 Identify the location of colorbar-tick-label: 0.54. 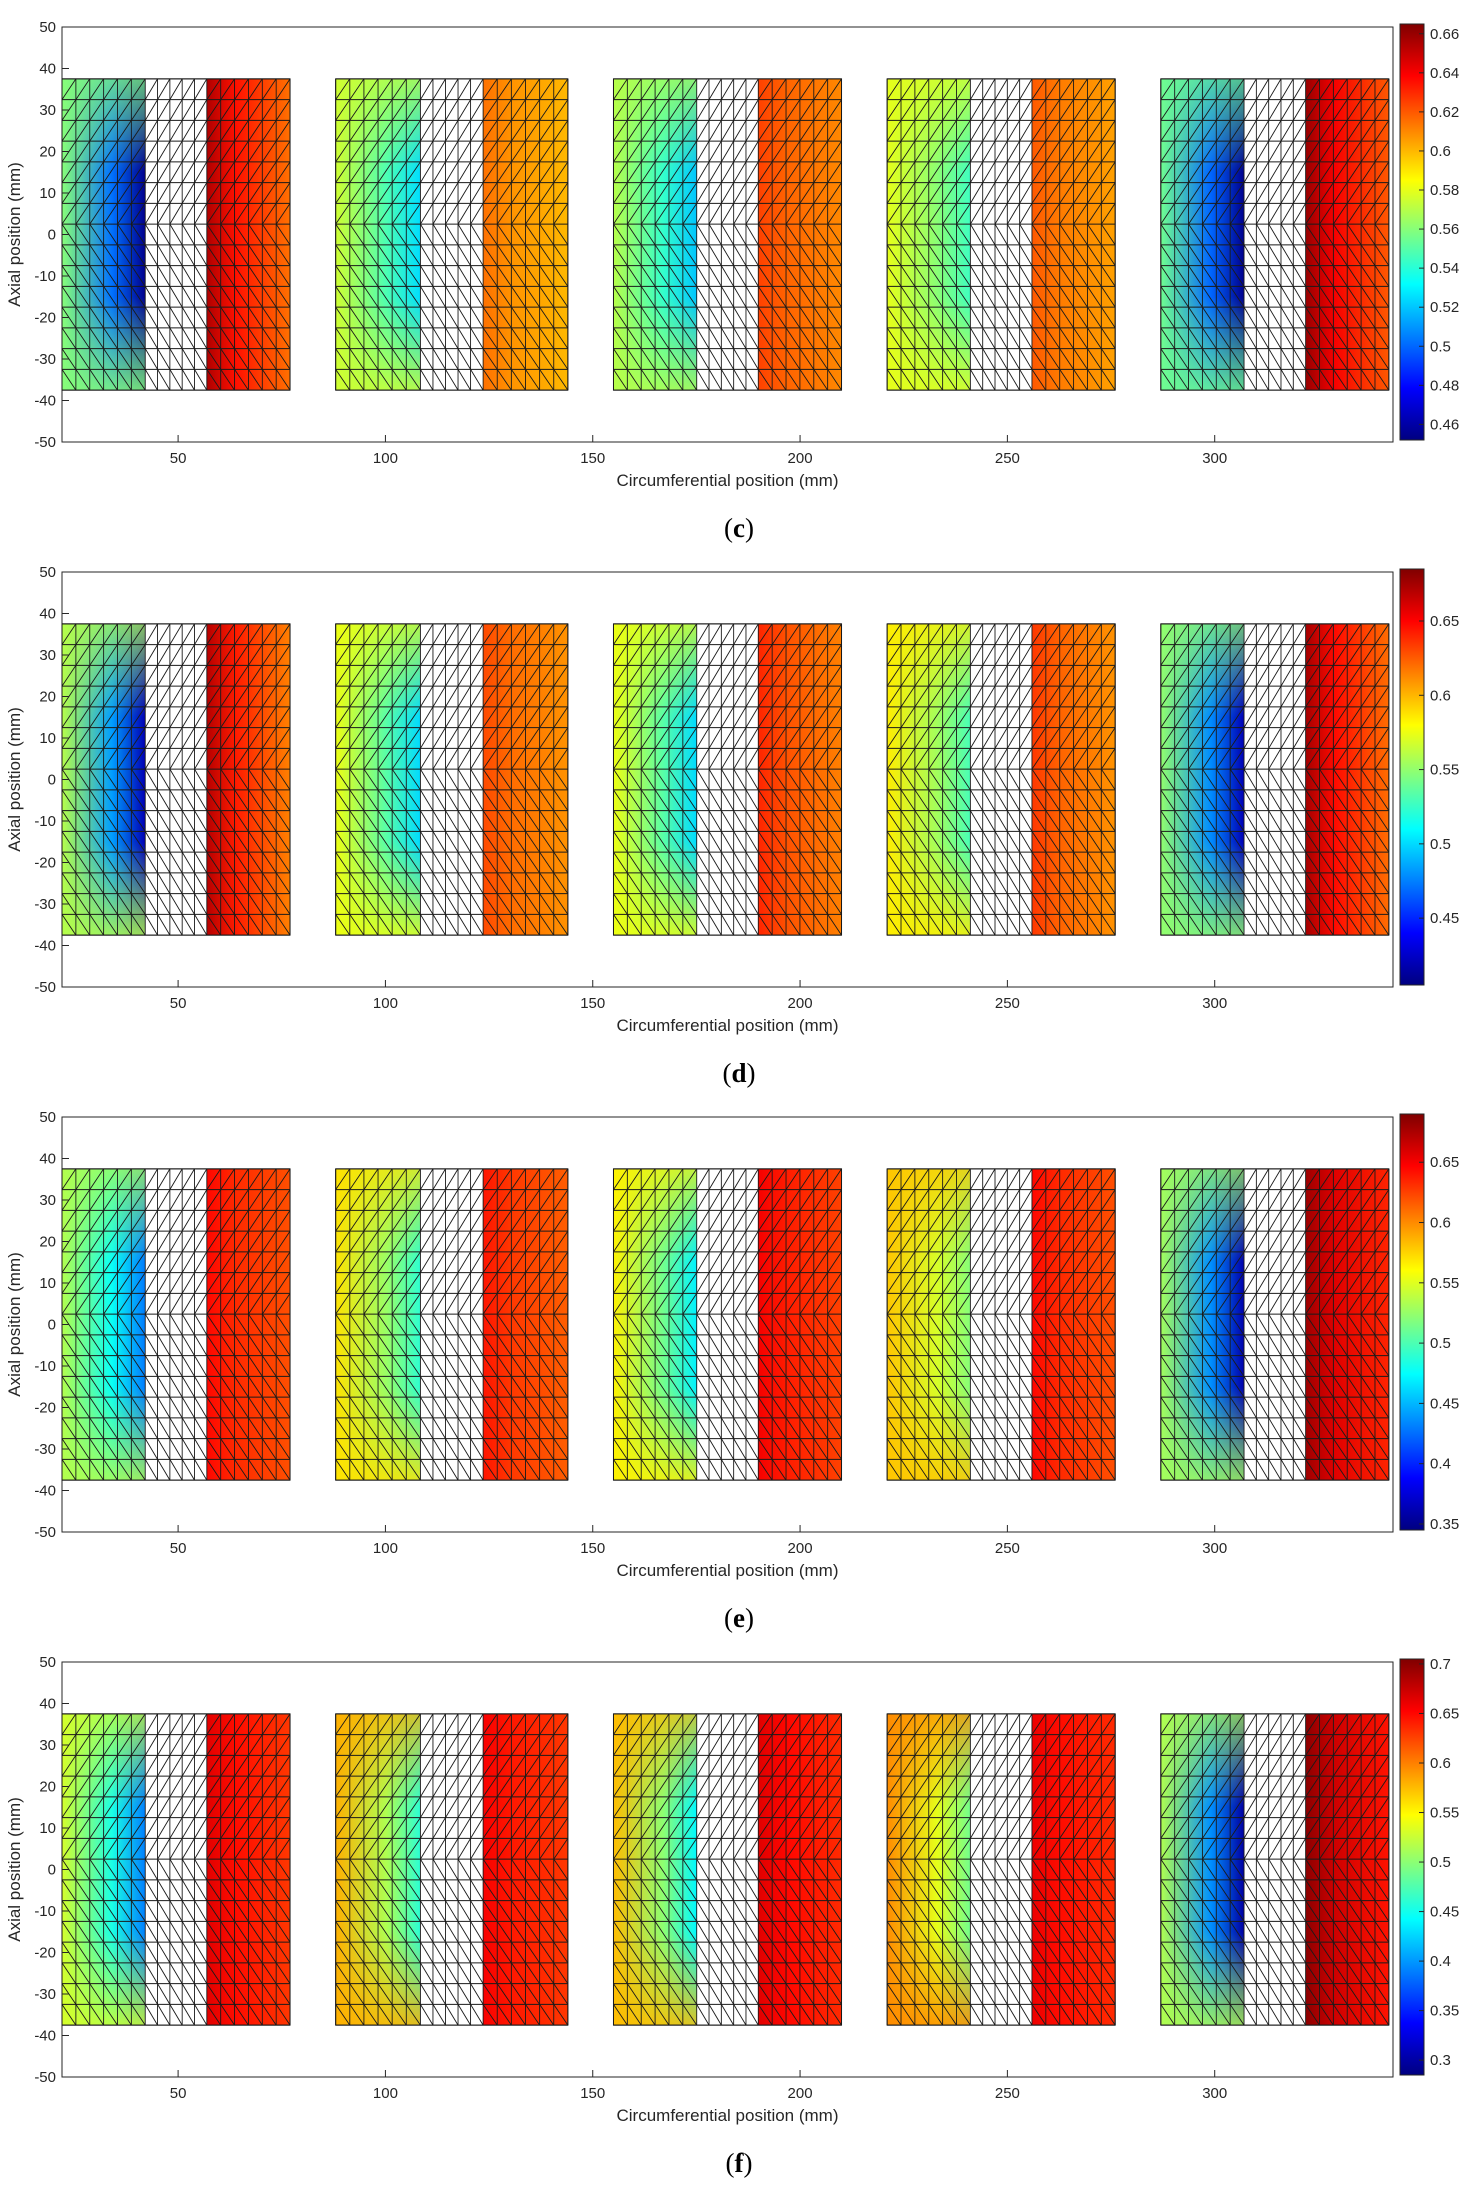
(1444, 268).